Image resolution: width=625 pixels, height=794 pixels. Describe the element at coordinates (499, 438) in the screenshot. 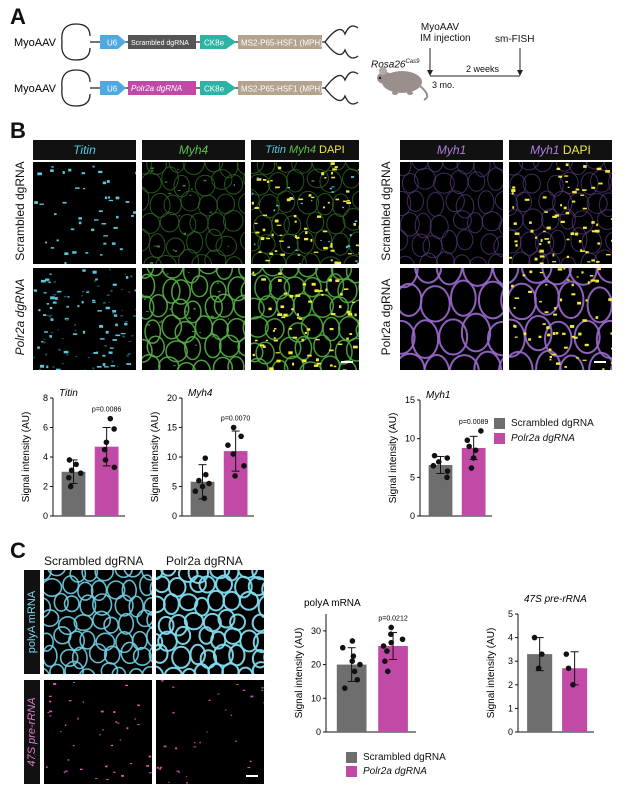

I see `legend-swatch-polr2a` at that location.